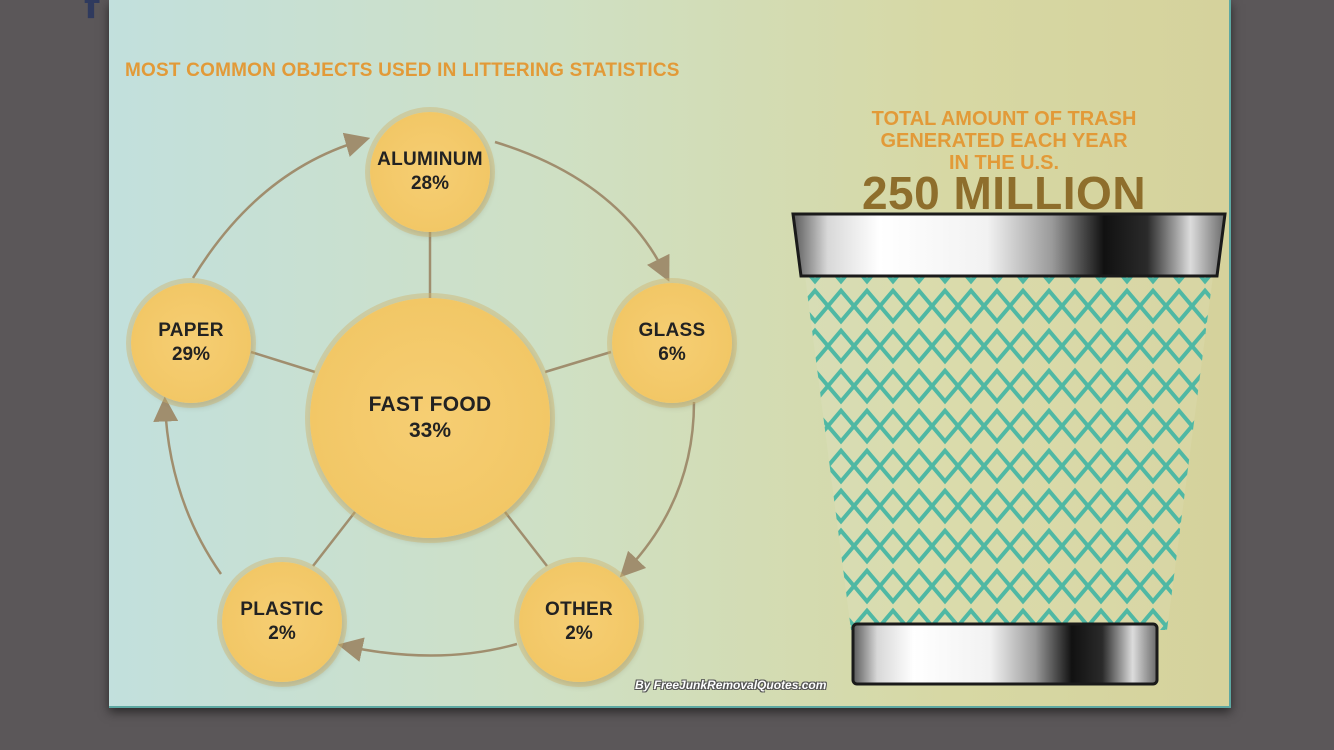  What do you see at coordinates (579, 609) in the screenshot?
I see `node-label: OTHER` at bounding box center [579, 609].